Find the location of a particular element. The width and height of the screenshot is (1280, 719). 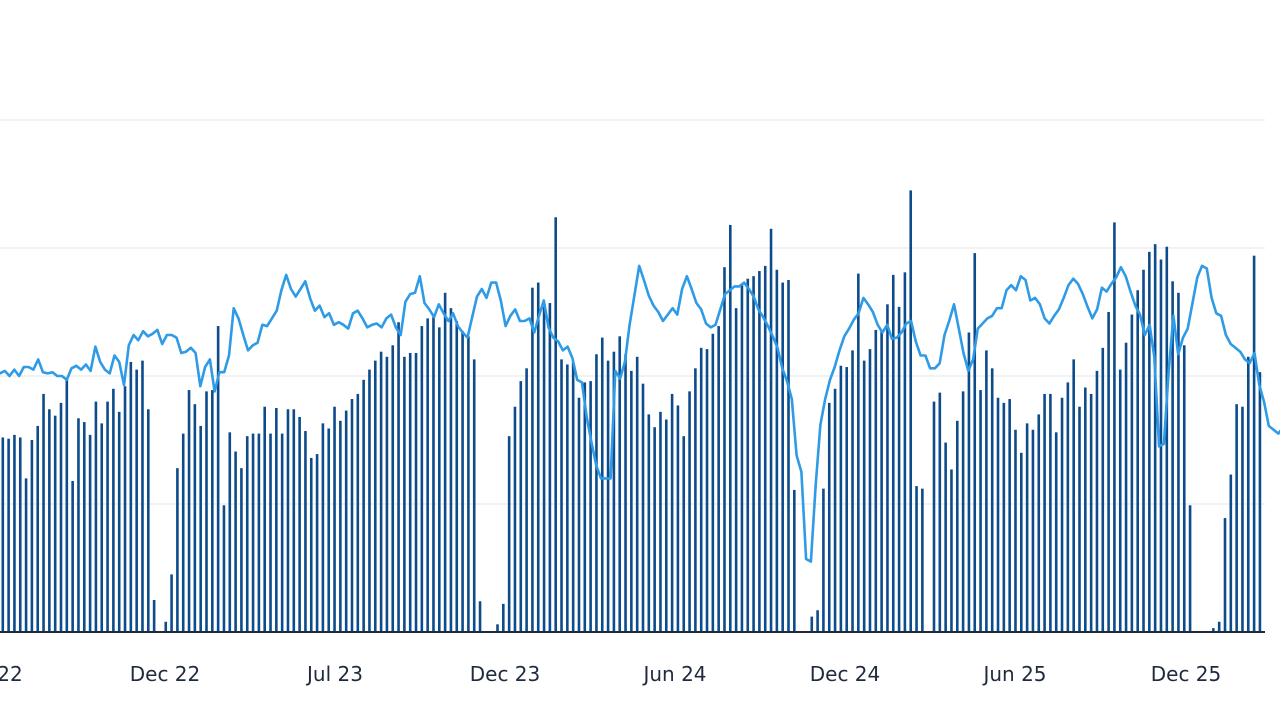

x-tick-label: Dec 22 is located at coordinates (165, 674).